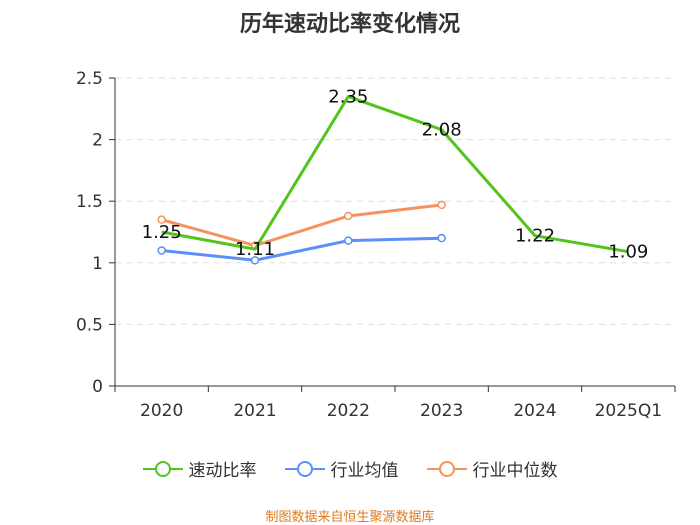 The image size is (700, 525). Describe the element at coordinates (628, 411) in the screenshot. I see `x-tick-label-5: 2025Q1` at that location.